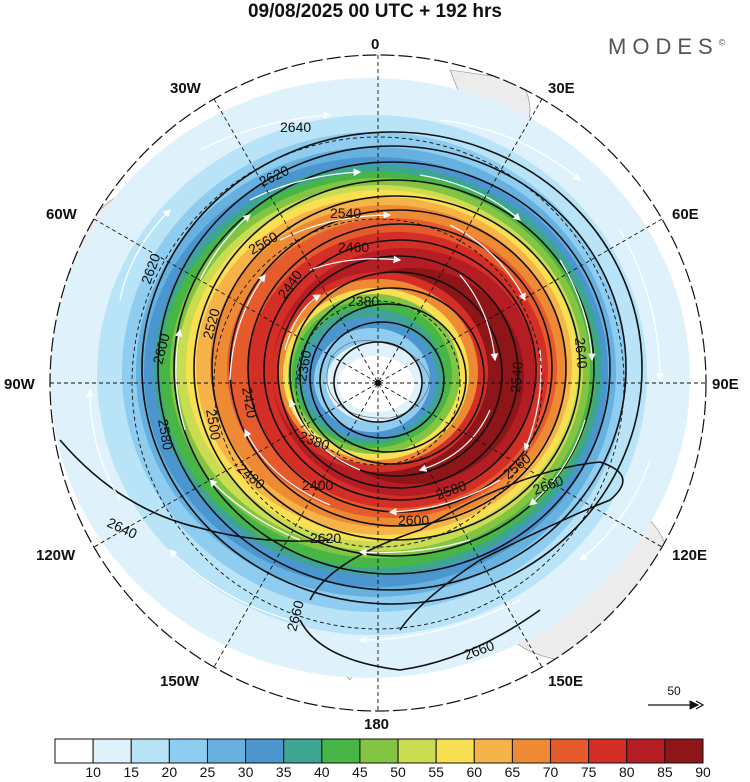 The width and height of the screenshot is (750, 782). Describe the element at coordinates (375, 44) in the screenshot. I see `lon-label-0: 0` at that location.